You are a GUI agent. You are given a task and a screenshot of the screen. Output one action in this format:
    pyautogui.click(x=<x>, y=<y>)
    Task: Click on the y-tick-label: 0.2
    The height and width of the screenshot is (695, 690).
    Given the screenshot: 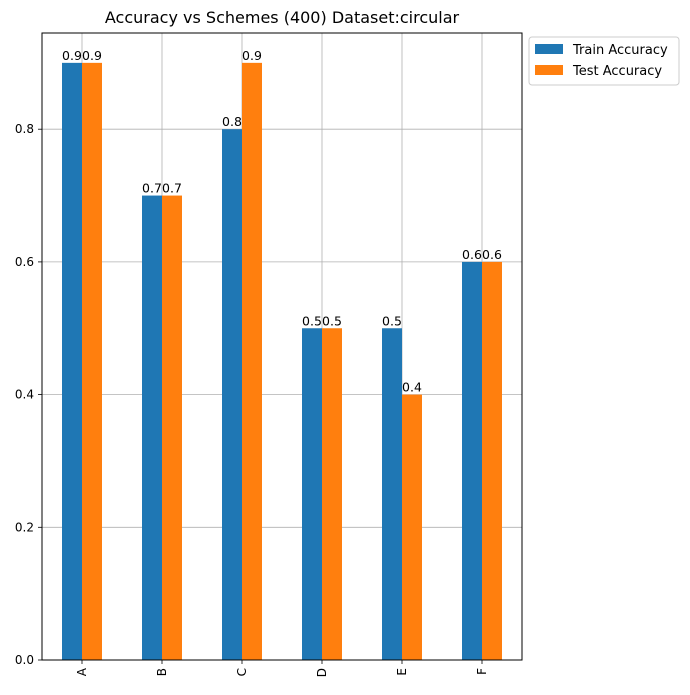 What is the action you would take?
    pyautogui.click(x=24, y=527)
    